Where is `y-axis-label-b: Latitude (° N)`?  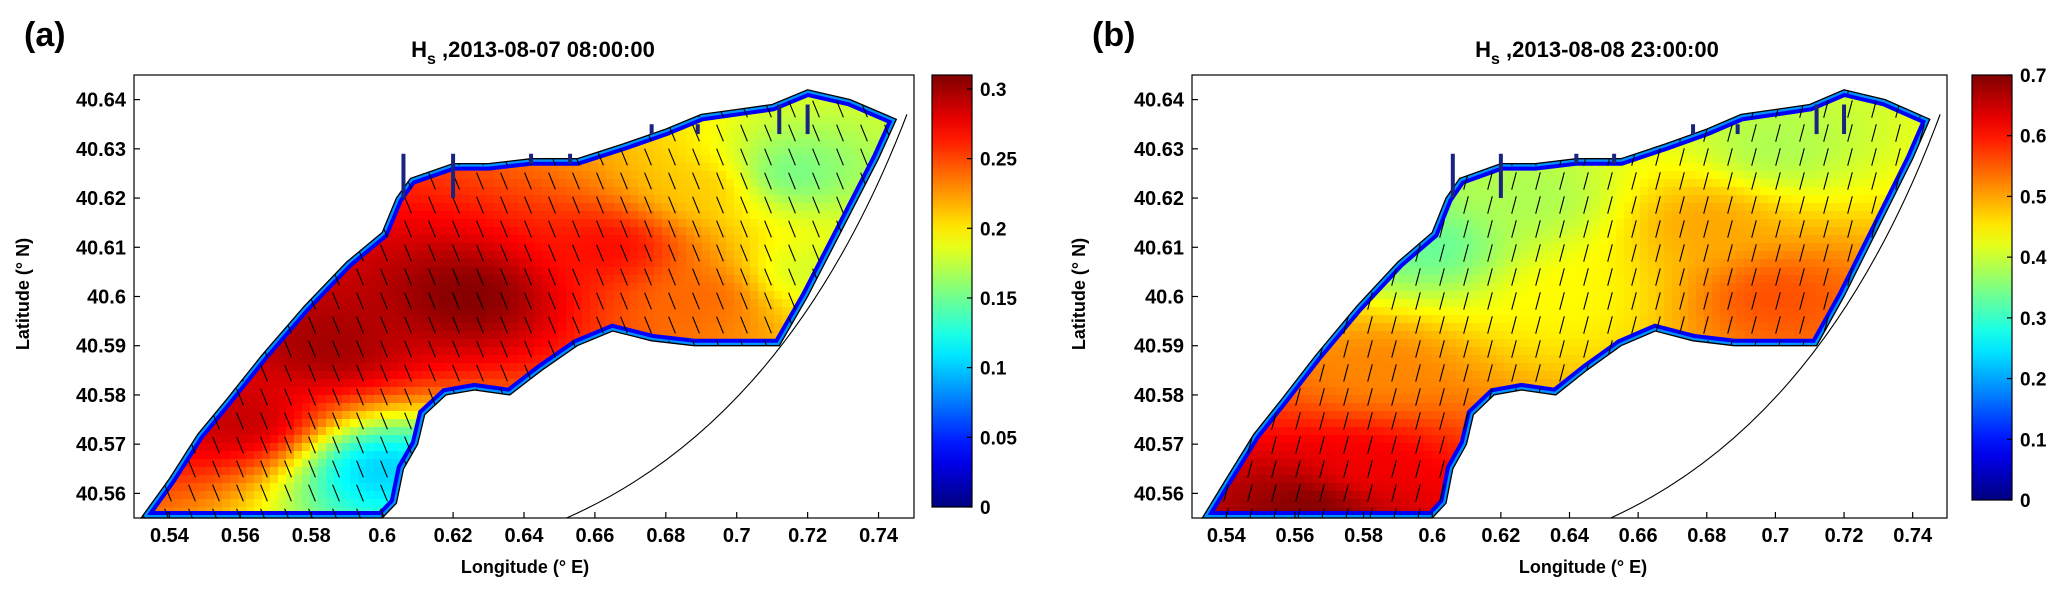
y-axis-label-b: Latitude (° N) is located at coordinates (1079, 294).